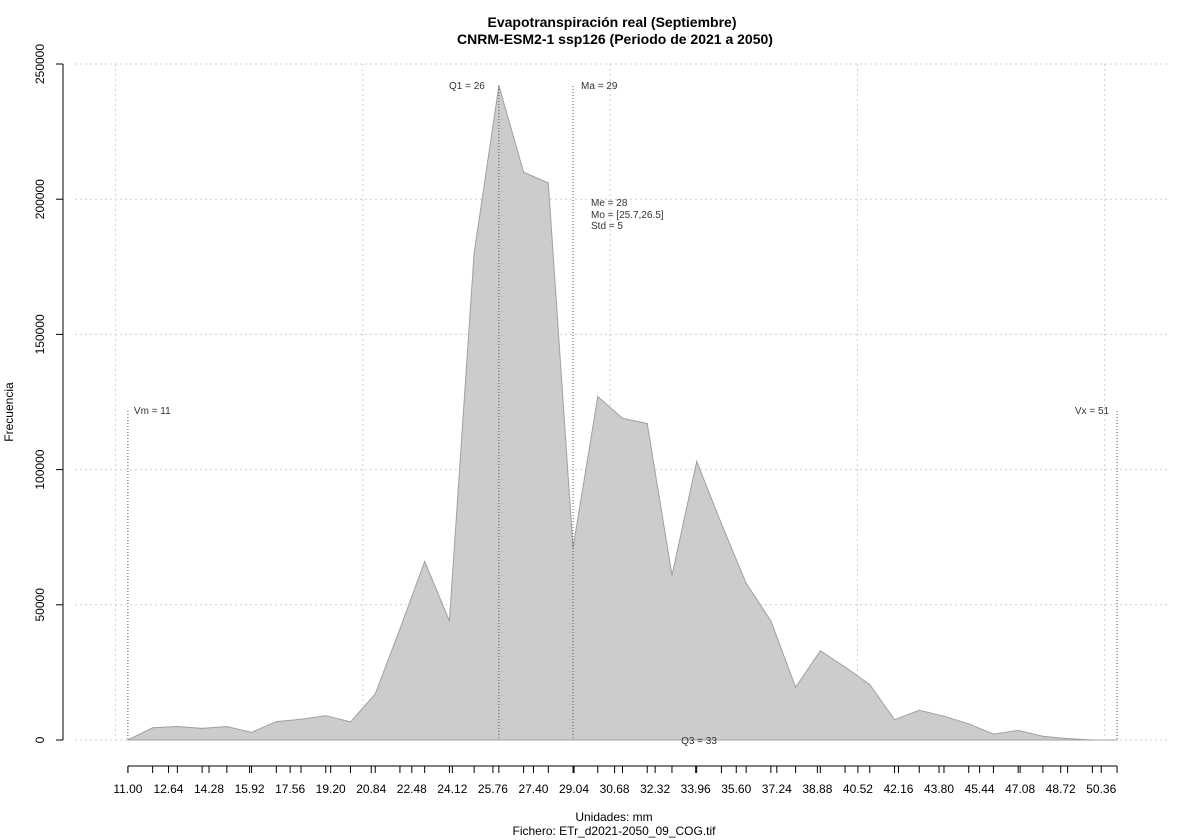  I want to click on chart-title: Evapotranspiración real (Septiembre), so click(612, 22).